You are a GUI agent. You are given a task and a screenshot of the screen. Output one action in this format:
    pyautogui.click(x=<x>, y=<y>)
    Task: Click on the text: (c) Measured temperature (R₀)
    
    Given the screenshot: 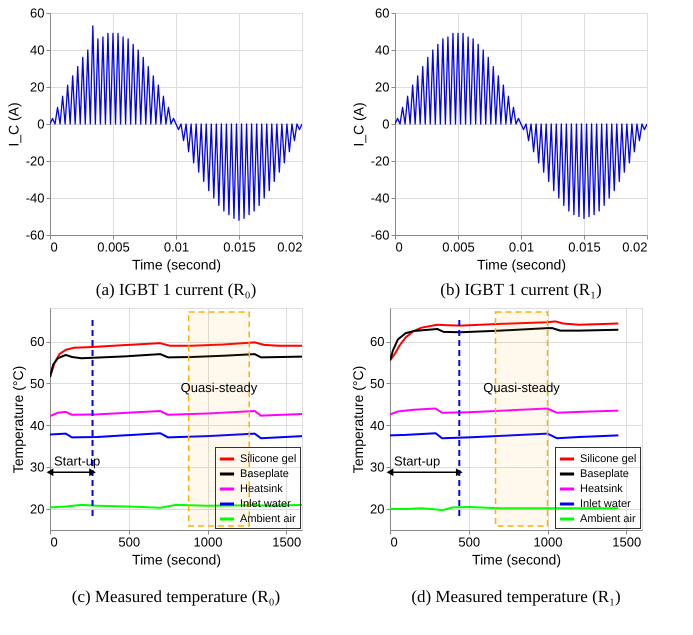 What is the action you would take?
    pyautogui.click(x=176, y=596)
    